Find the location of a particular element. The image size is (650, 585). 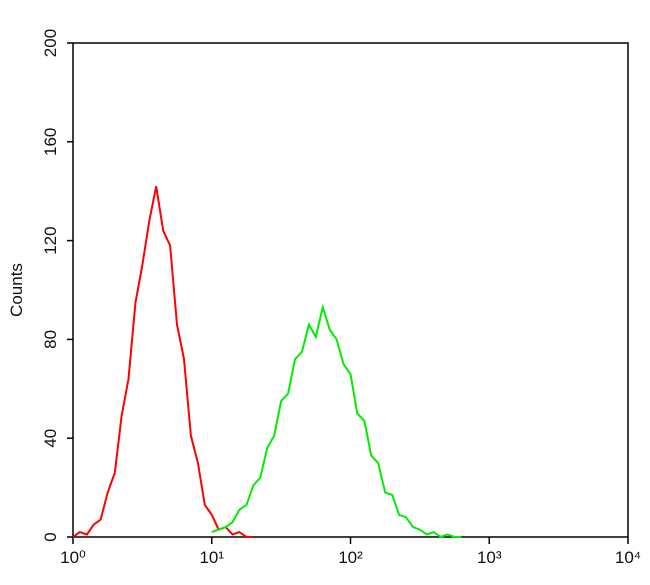

x-tick-label: 10³ is located at coordinates (489, 557).